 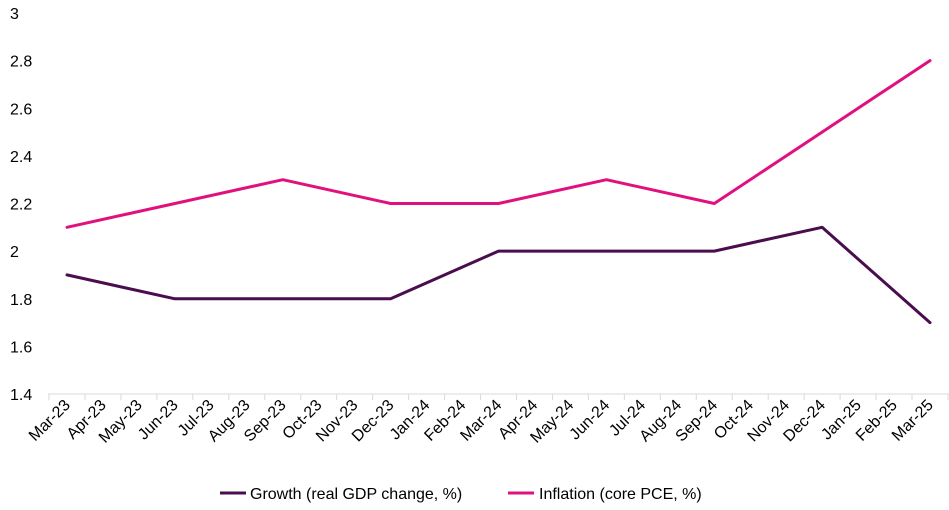 I want to click on legend-item-growth: Growth (real GDP change, %), so click(x=341, y=494).